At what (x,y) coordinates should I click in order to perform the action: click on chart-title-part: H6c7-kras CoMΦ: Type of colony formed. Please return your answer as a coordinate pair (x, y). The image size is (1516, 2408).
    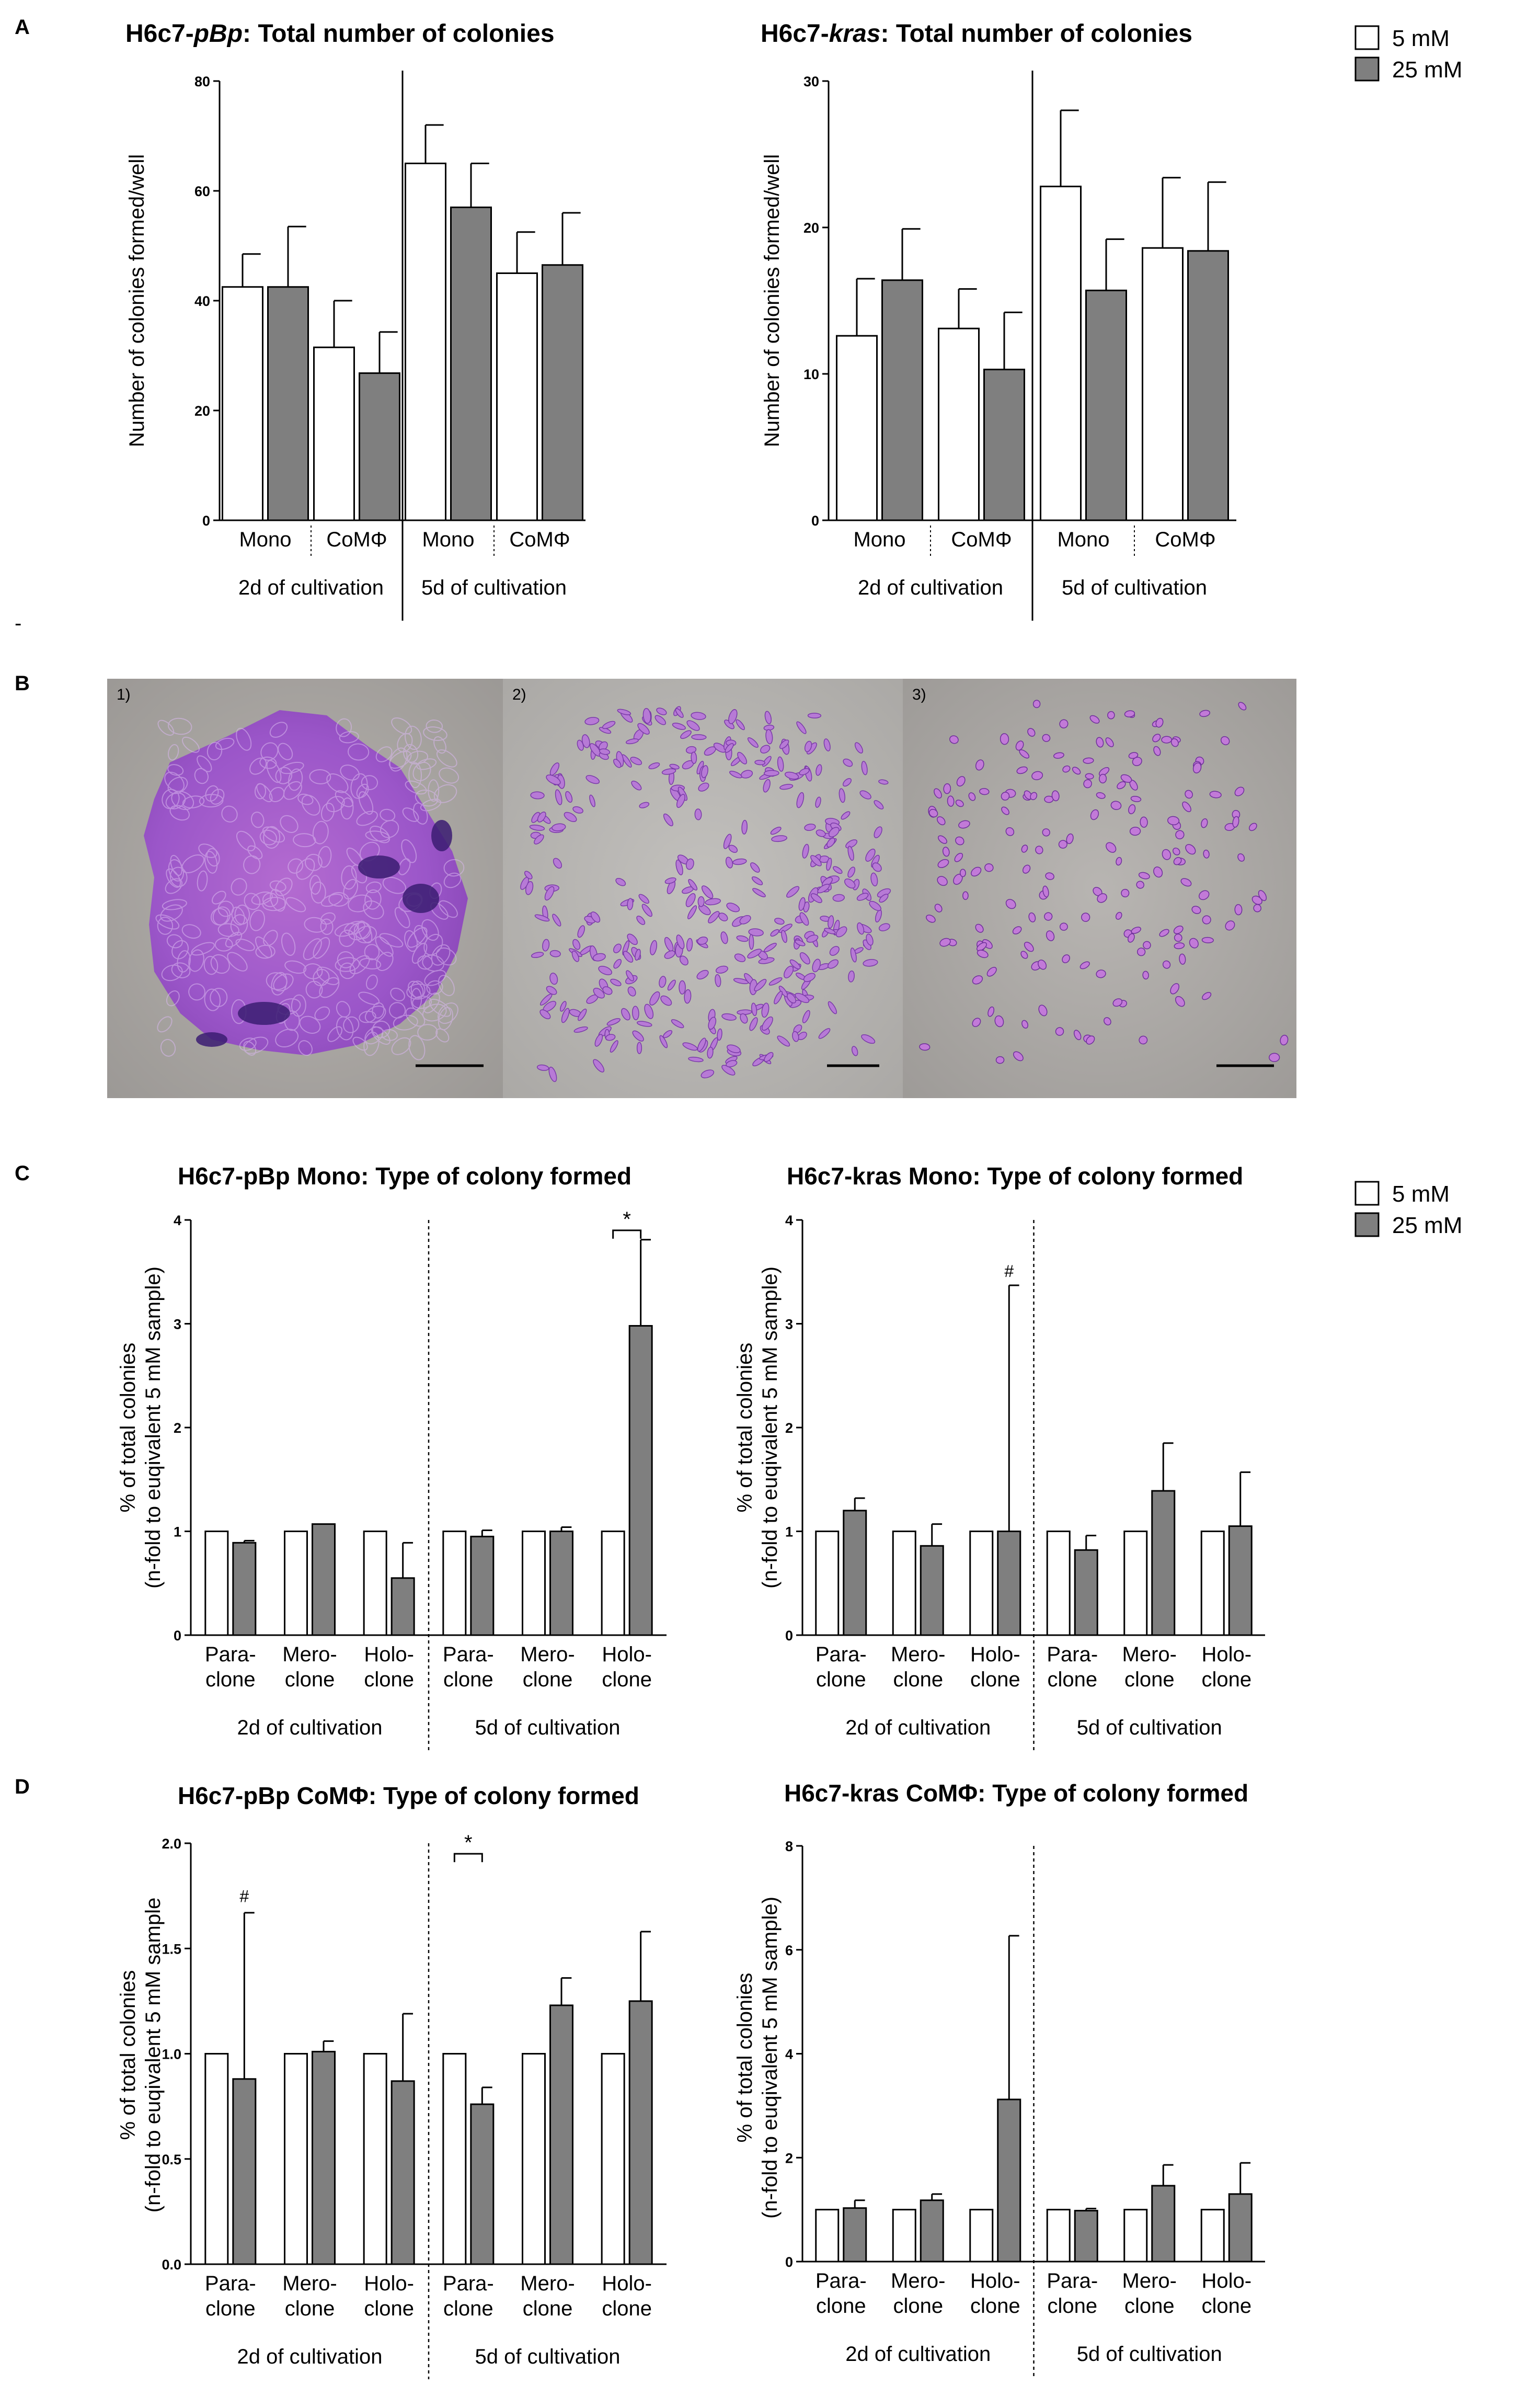
    Looking at the image, I should click on (1016, 1793).